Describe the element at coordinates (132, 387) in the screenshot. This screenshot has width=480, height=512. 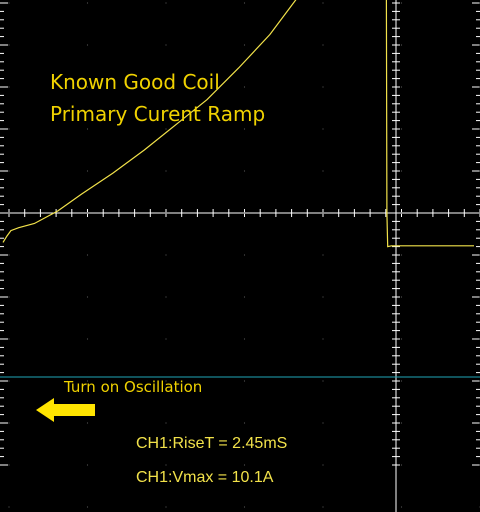
I see `annotation-text: Turn on Oscillation` at that location.